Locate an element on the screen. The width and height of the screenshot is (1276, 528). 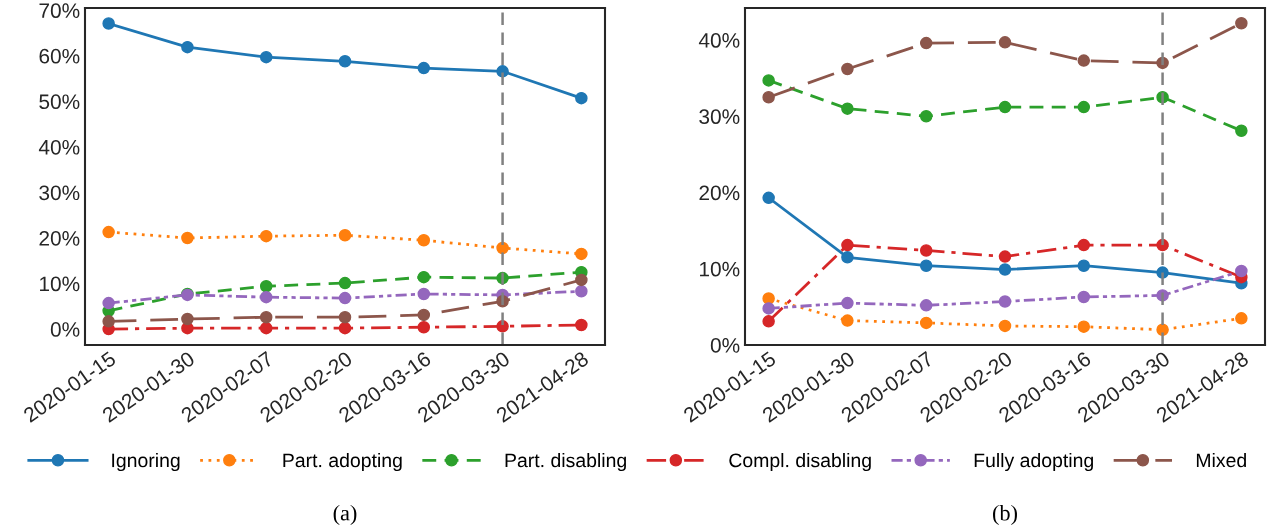
legend-label: Mixed is located at coordinates (1221, 460).